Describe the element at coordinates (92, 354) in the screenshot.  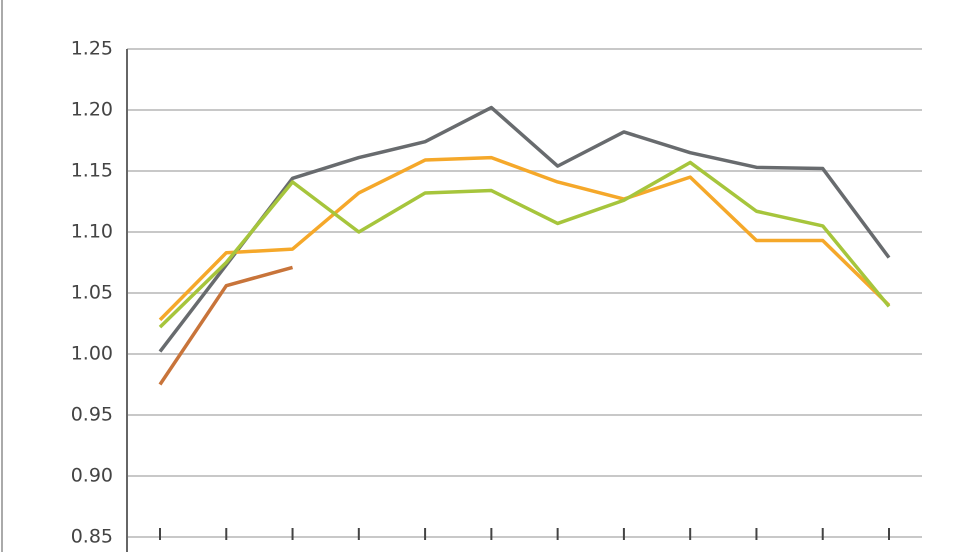
I see `y-tick-label: 1.00` at that location.